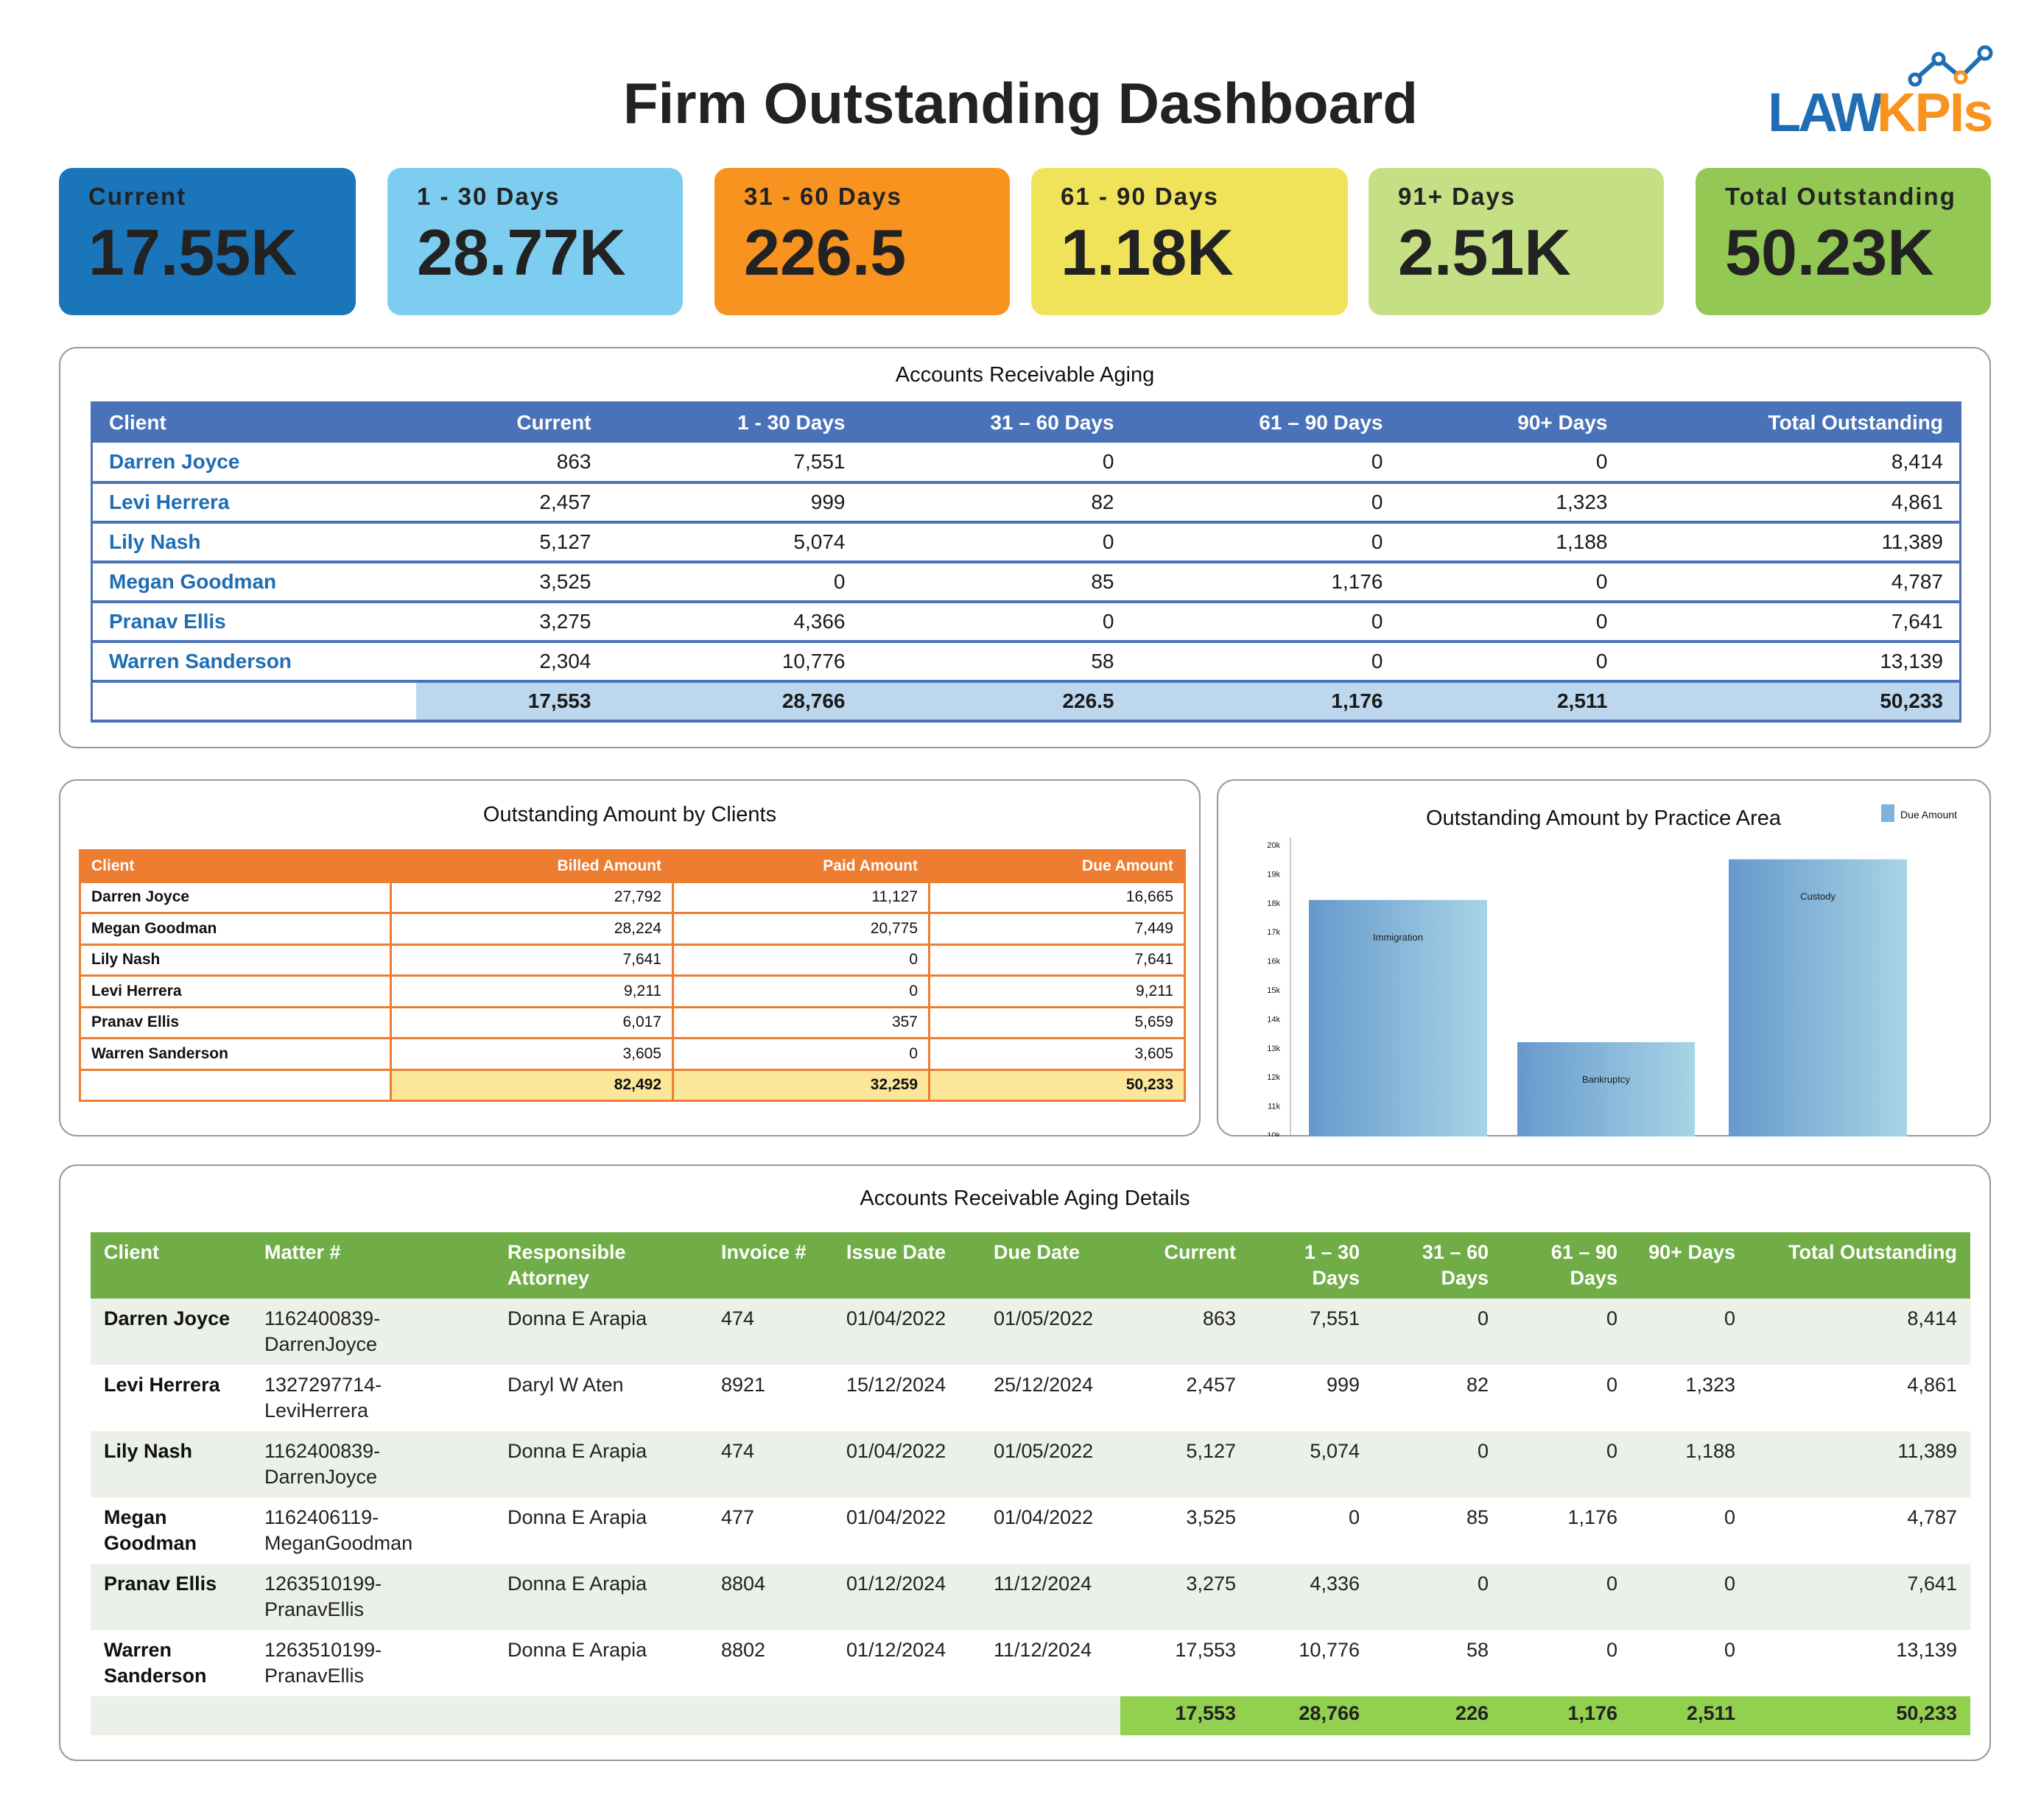 The image size is (2041, 1820). What do you see at coordinates (532, 1054) in the screenshot?
I see `table-cell: 3,605` at bounding box center [532, 1054].